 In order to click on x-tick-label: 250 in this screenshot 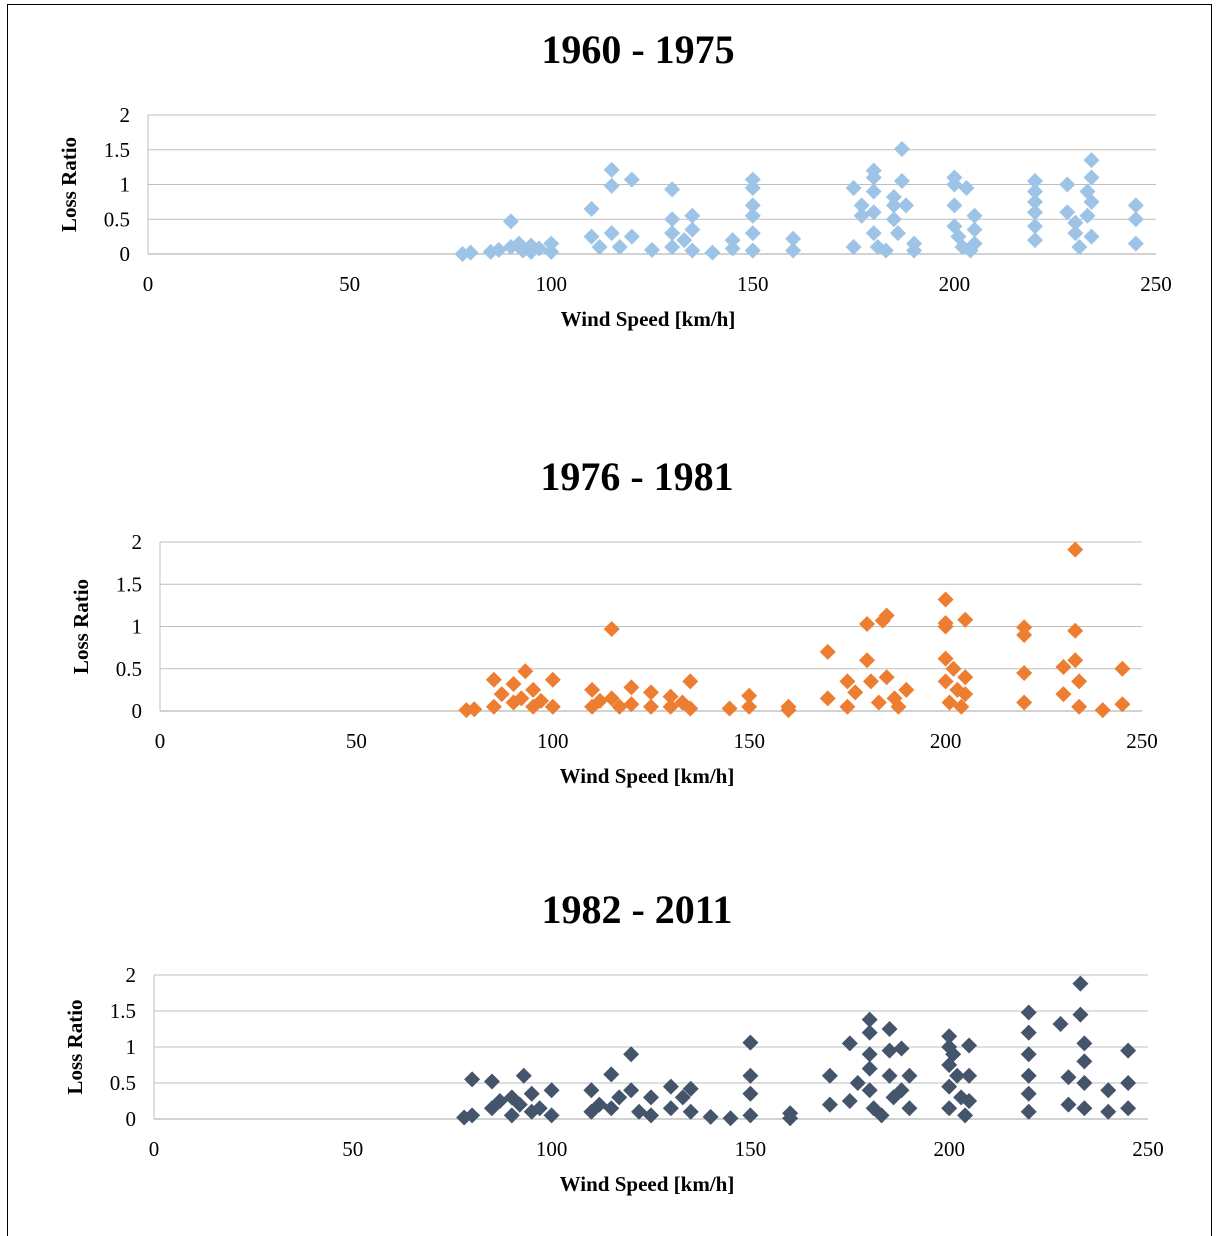, I will do `click(1156, 284)`.